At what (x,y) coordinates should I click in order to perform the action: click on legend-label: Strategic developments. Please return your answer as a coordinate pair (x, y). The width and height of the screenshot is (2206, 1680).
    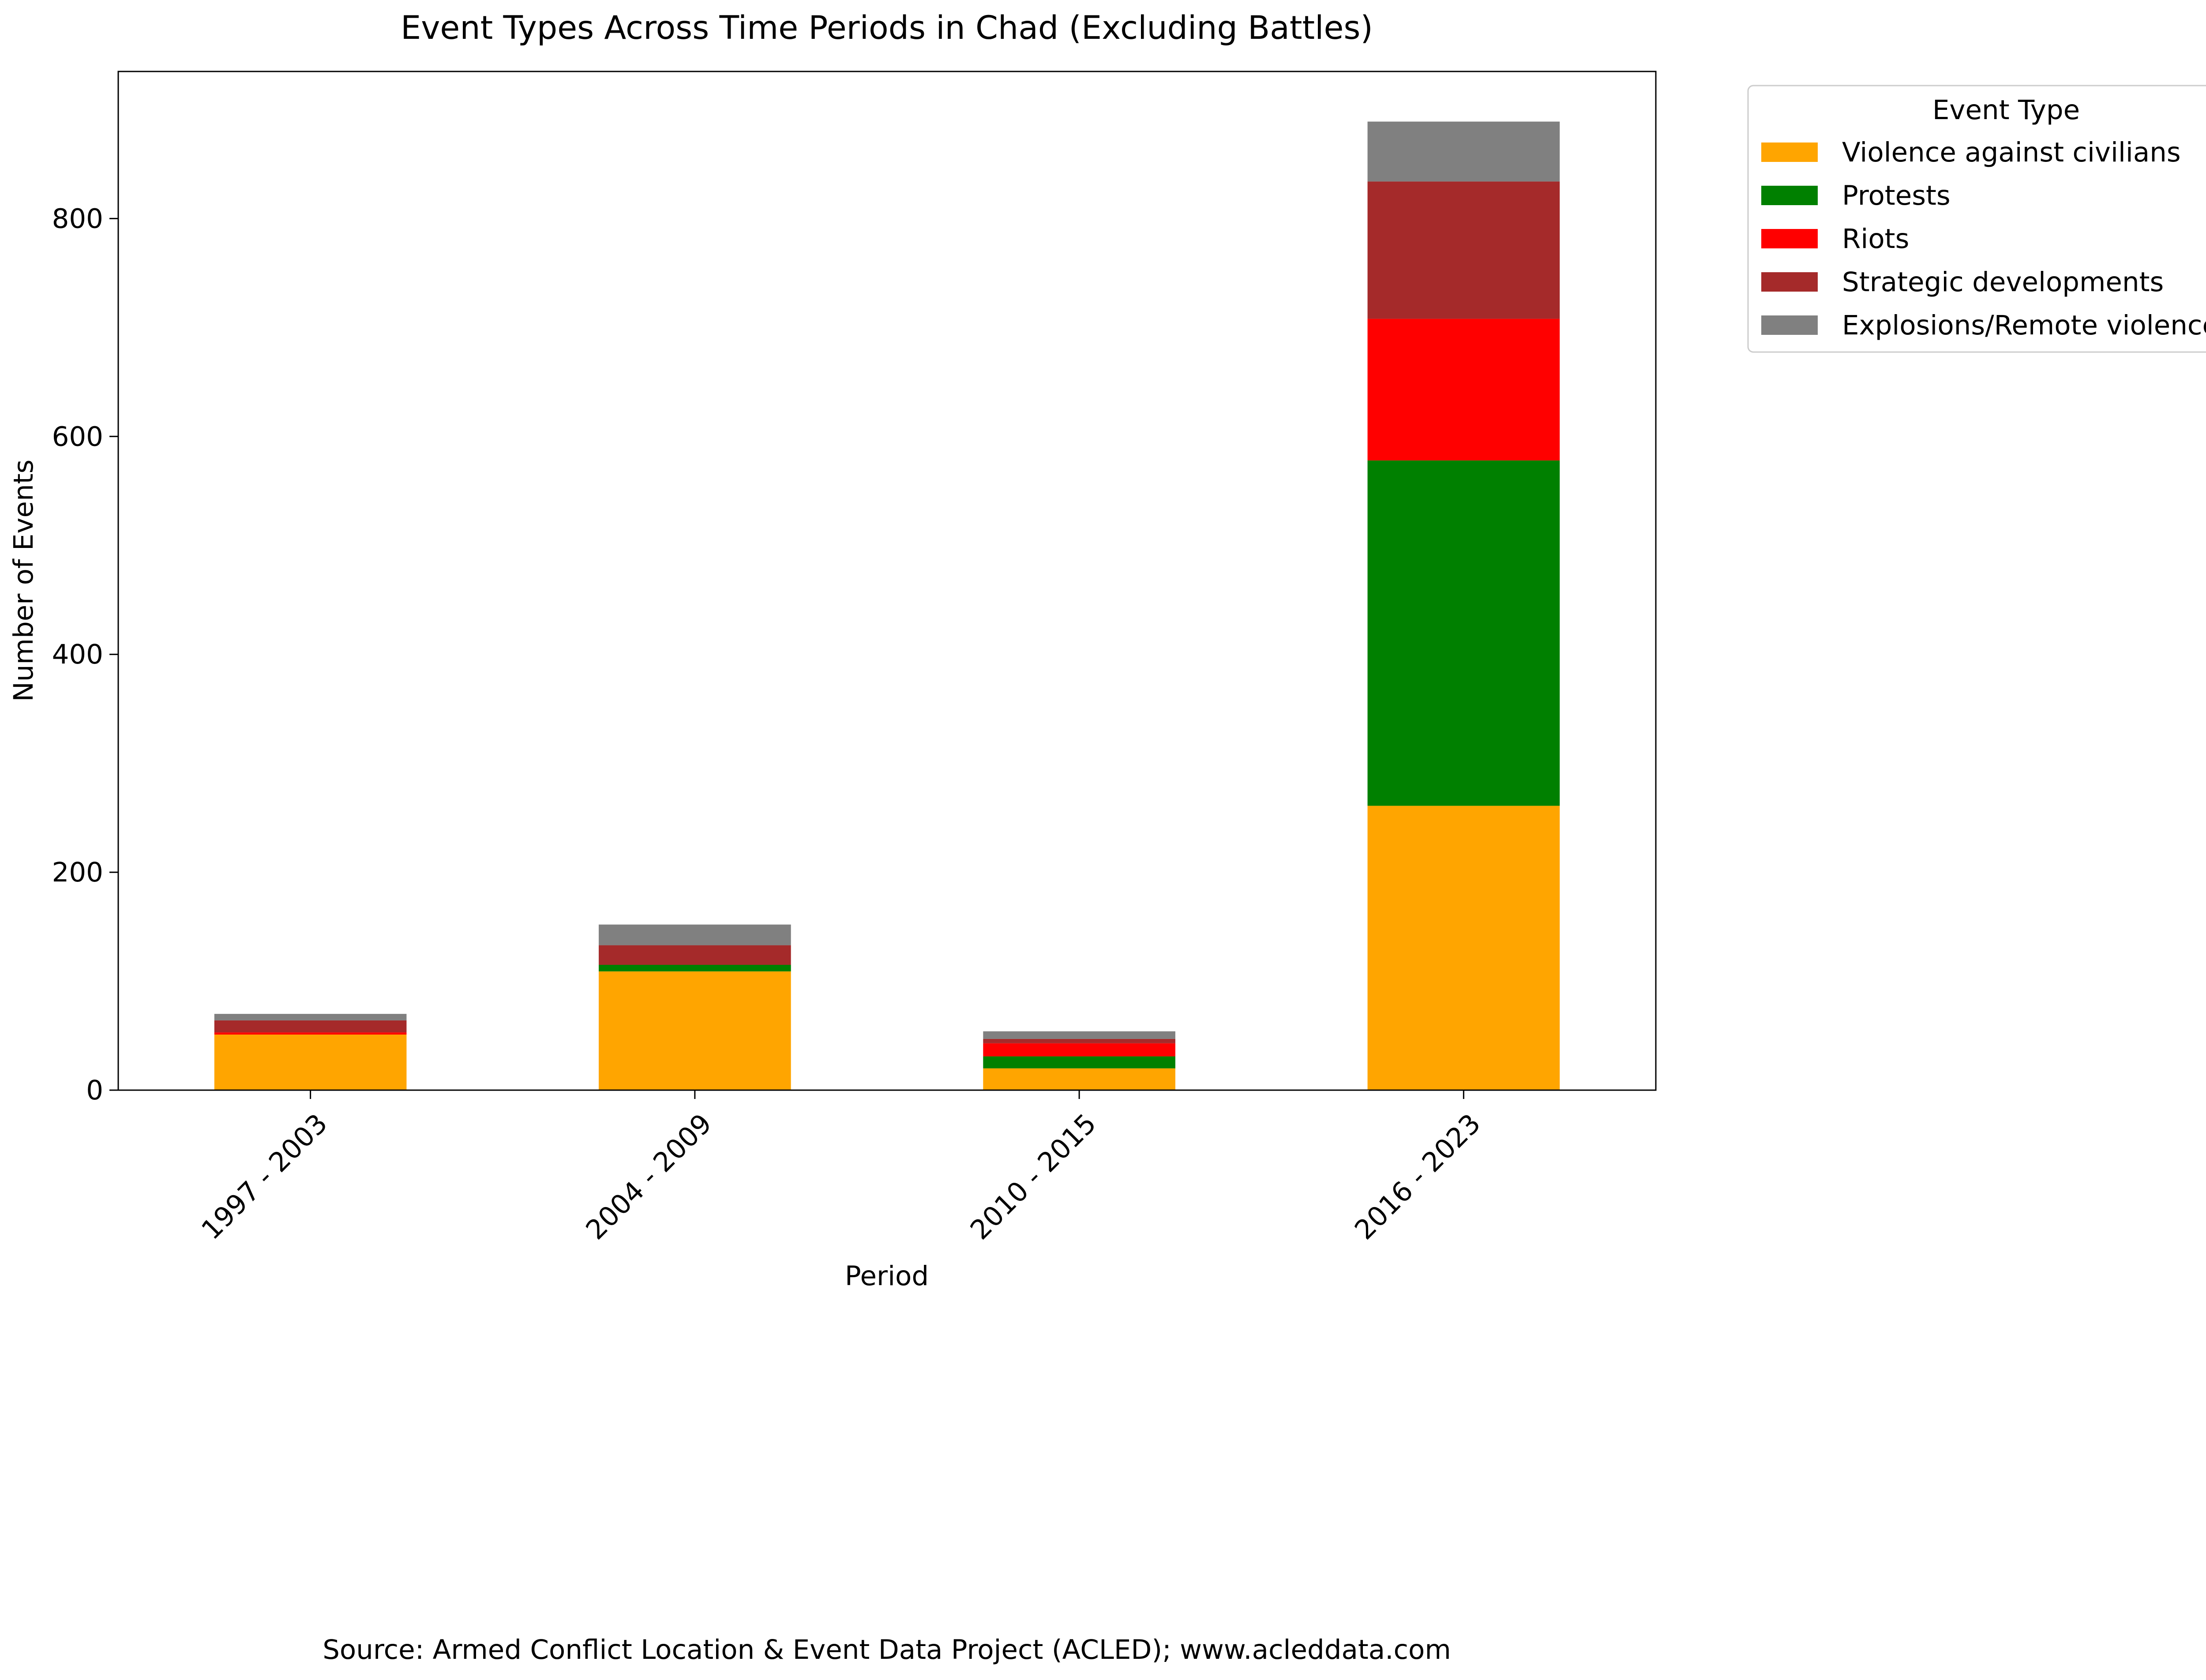
    Looking at the image, I should click on (2003, 282).